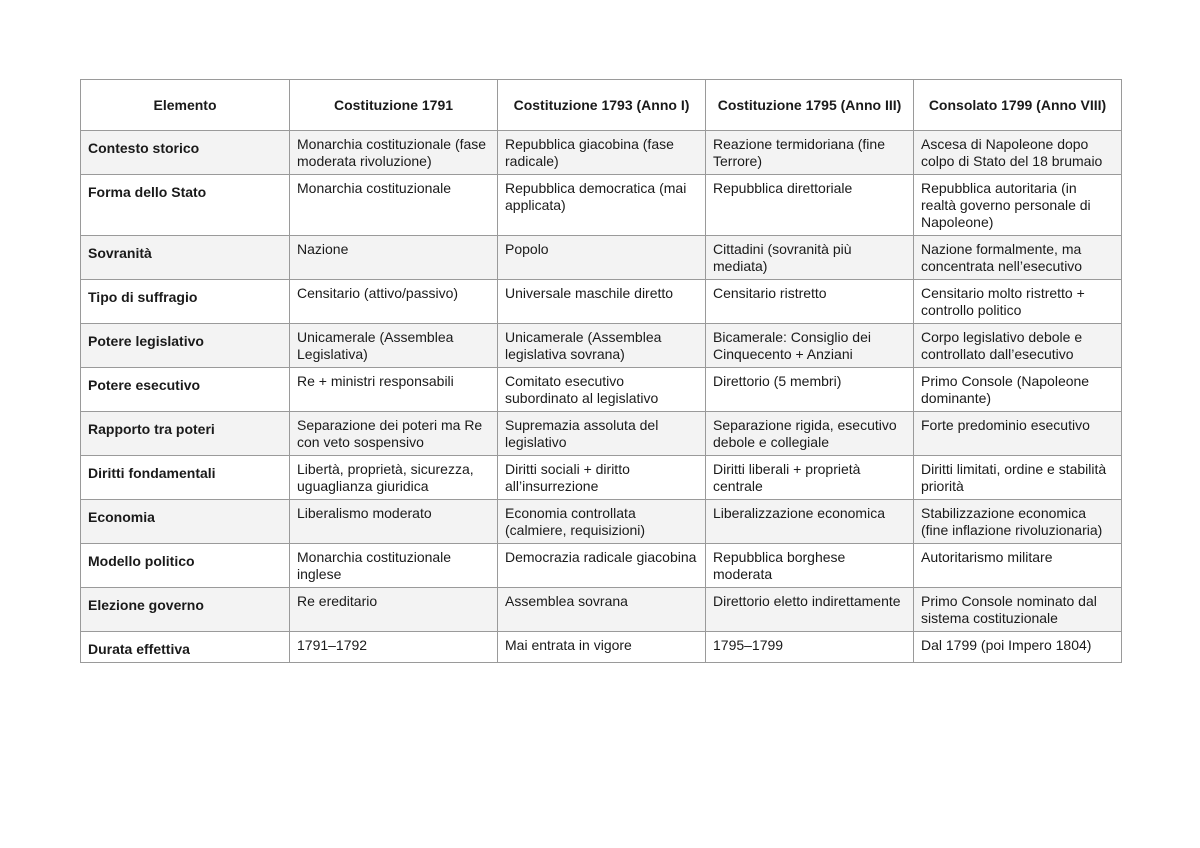  I want to click on row-label: Economia, so click(185, 521).